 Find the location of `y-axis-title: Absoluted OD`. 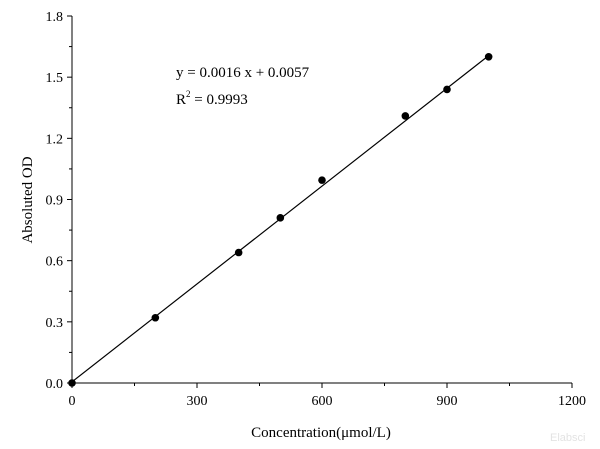

y-axis-title: Absoluted OD is located at coordinates (28, 199).